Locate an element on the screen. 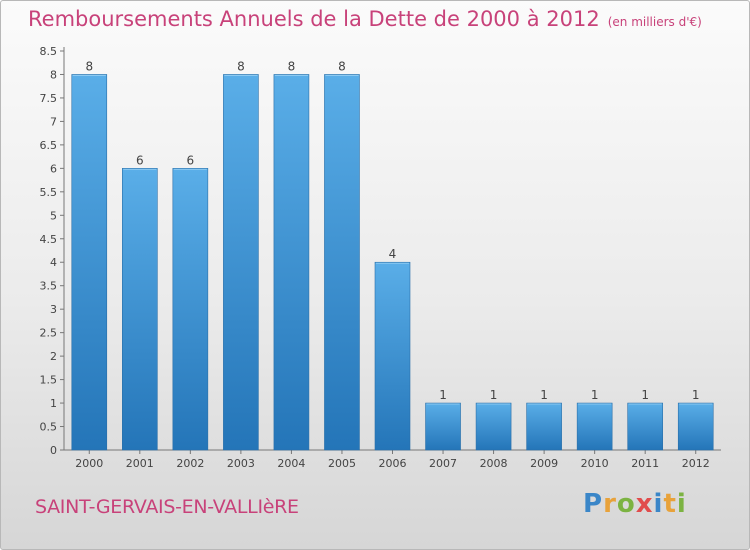 This screenshot has height=550, width=750. x-tick-label: 2010 is located at coordinates (595, 463).